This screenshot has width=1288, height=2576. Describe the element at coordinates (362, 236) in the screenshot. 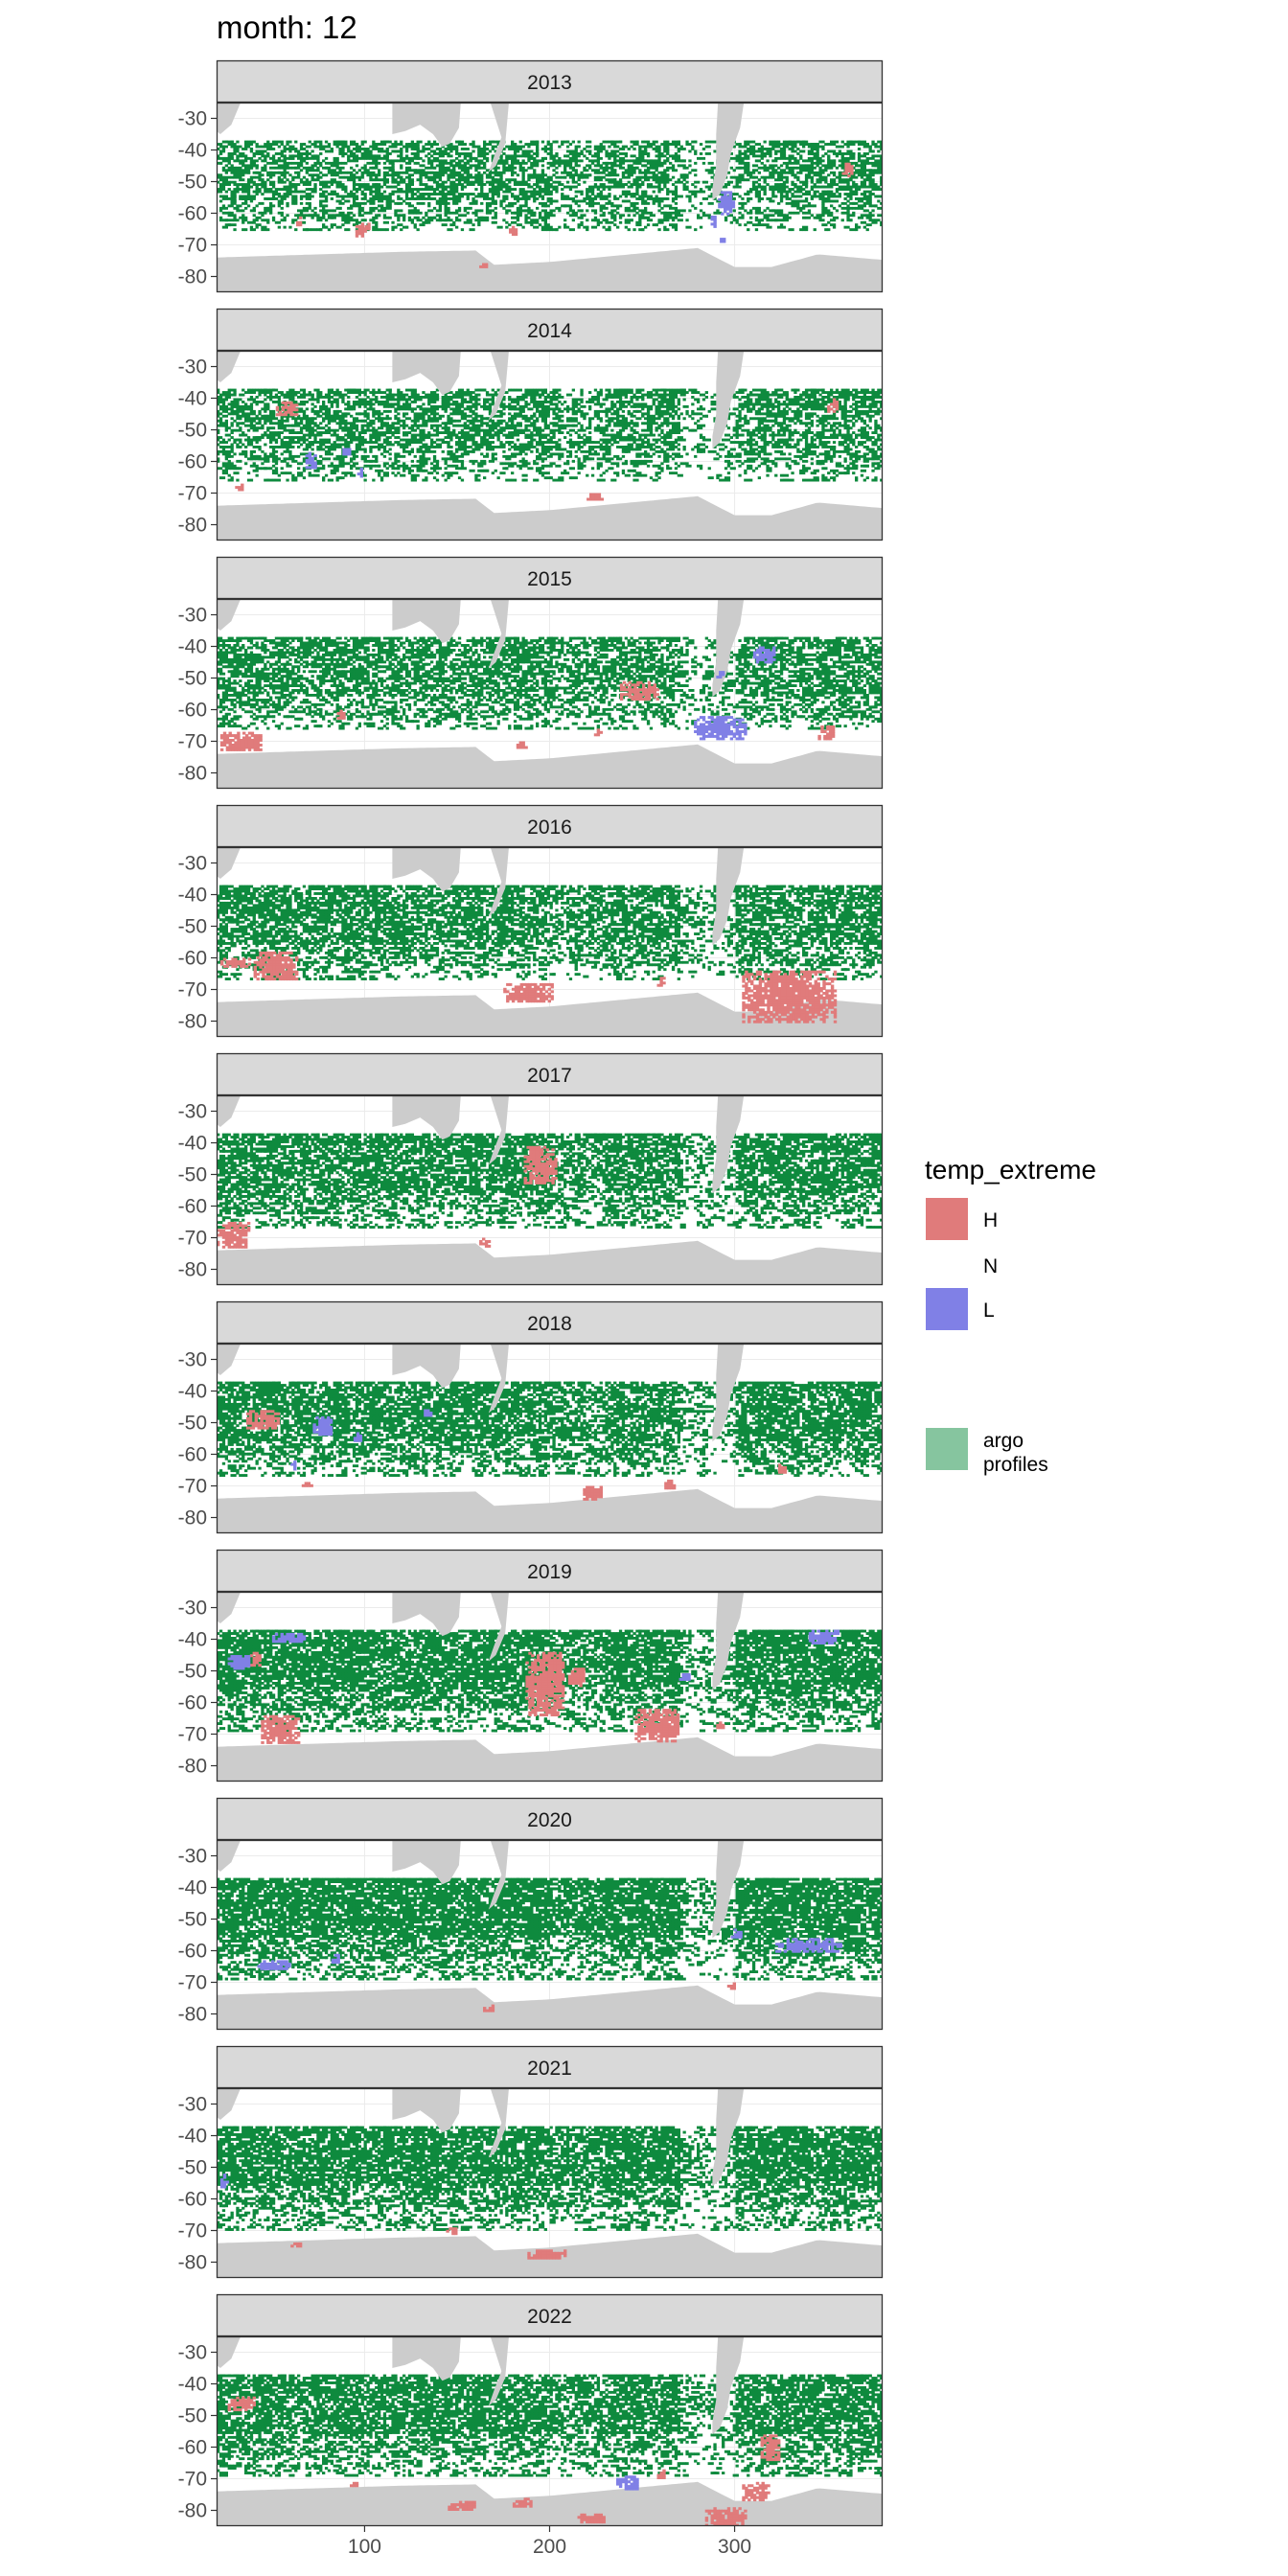

I see `high-extreme-cells-cell` at that location.